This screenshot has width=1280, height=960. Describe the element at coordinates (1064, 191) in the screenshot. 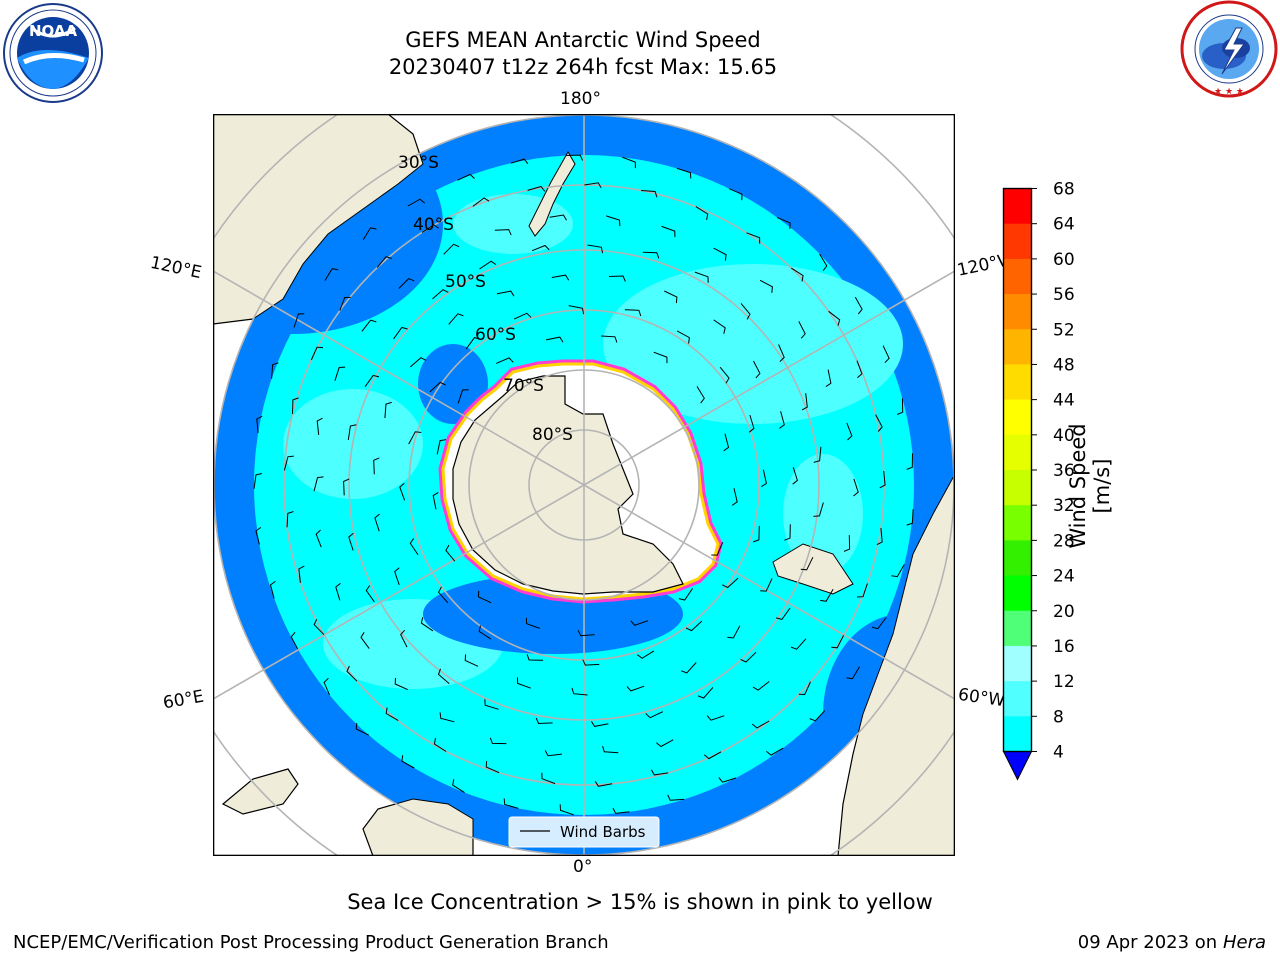

I see `colorbar-tick-label: 68` at that location.